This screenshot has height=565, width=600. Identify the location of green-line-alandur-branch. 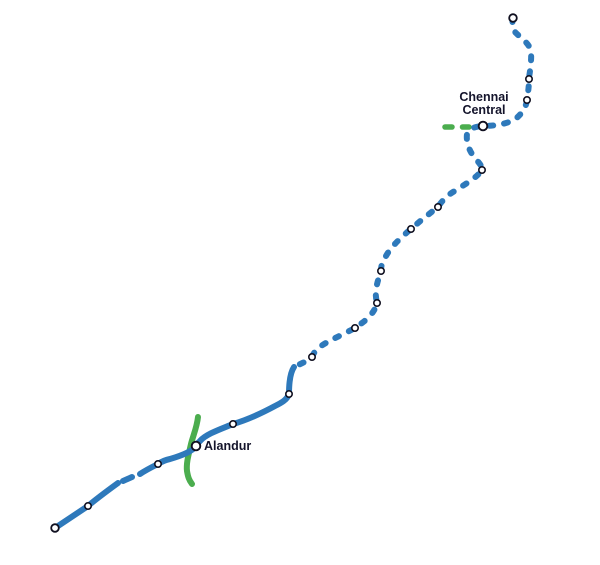
(192, 450).